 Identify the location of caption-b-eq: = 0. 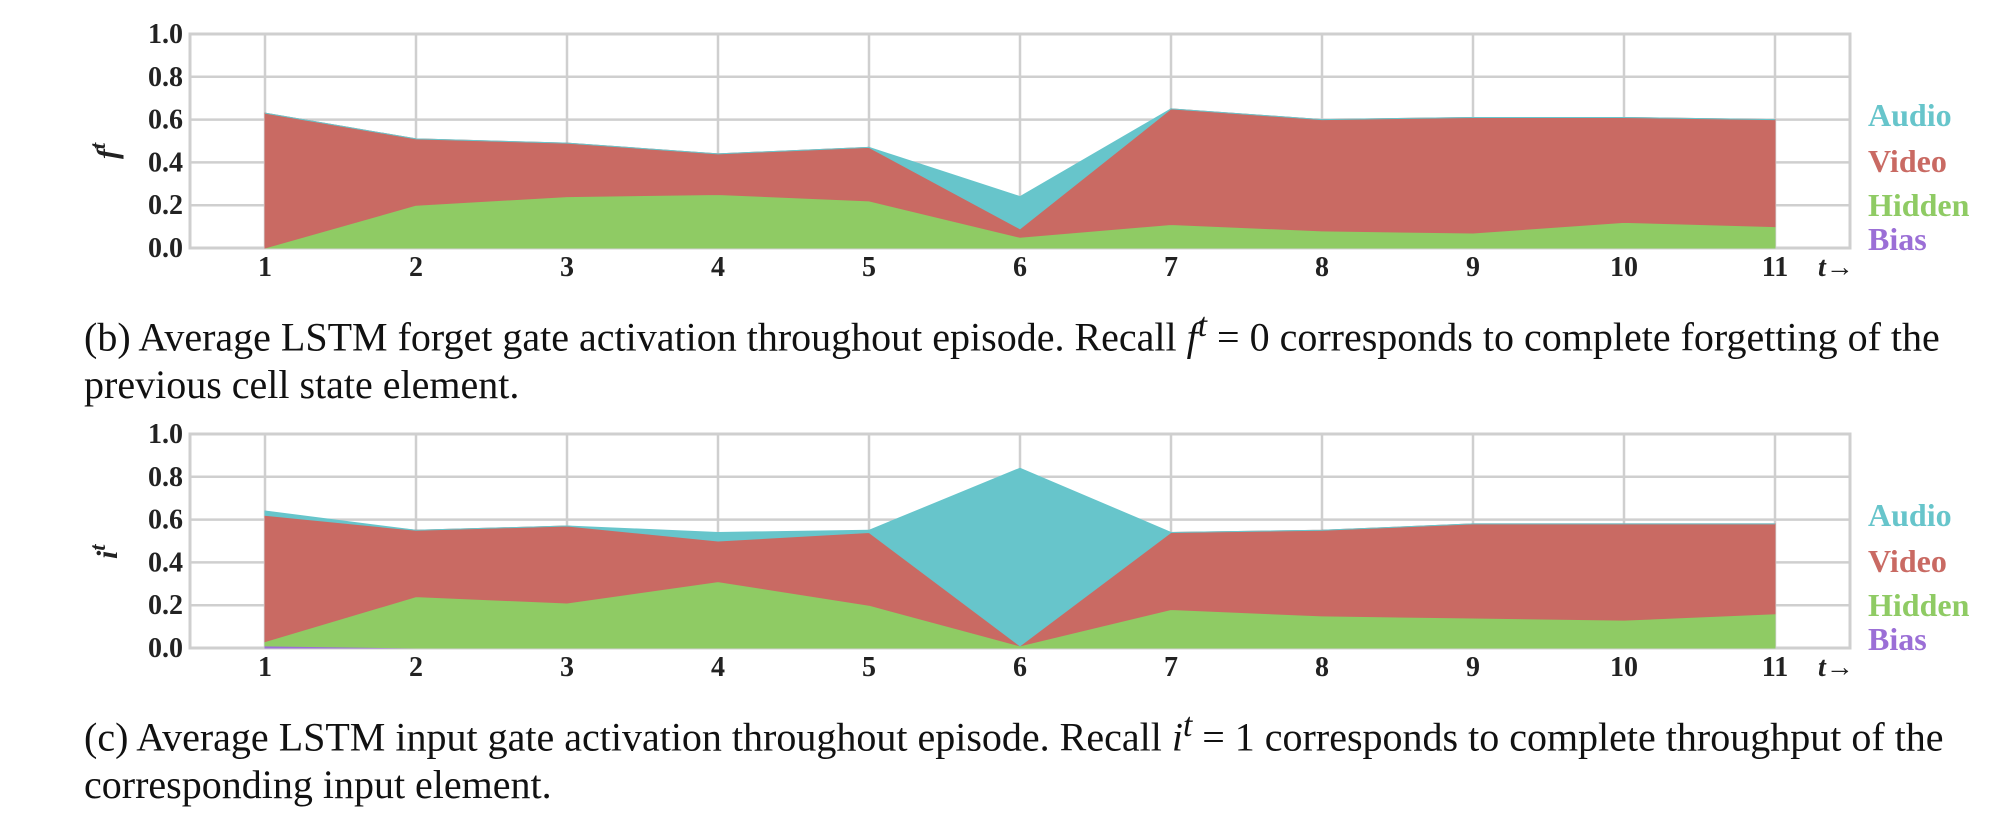
(1238, 337).